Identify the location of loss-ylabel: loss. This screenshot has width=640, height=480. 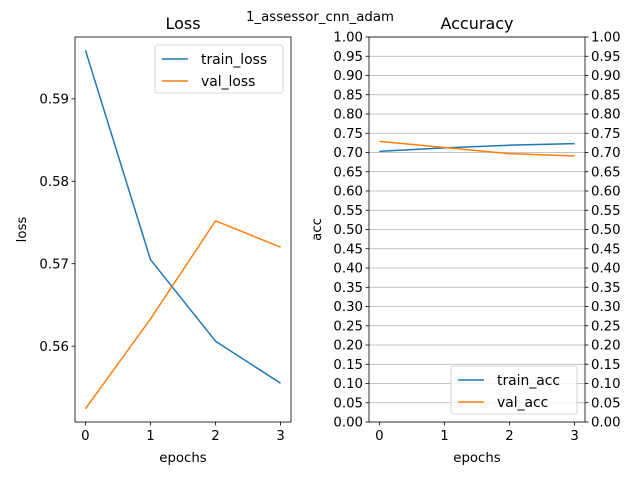
(22, 230).